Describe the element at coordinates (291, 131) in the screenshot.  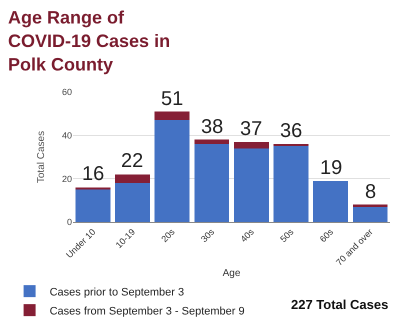
I see `total-label: 36` at that location.